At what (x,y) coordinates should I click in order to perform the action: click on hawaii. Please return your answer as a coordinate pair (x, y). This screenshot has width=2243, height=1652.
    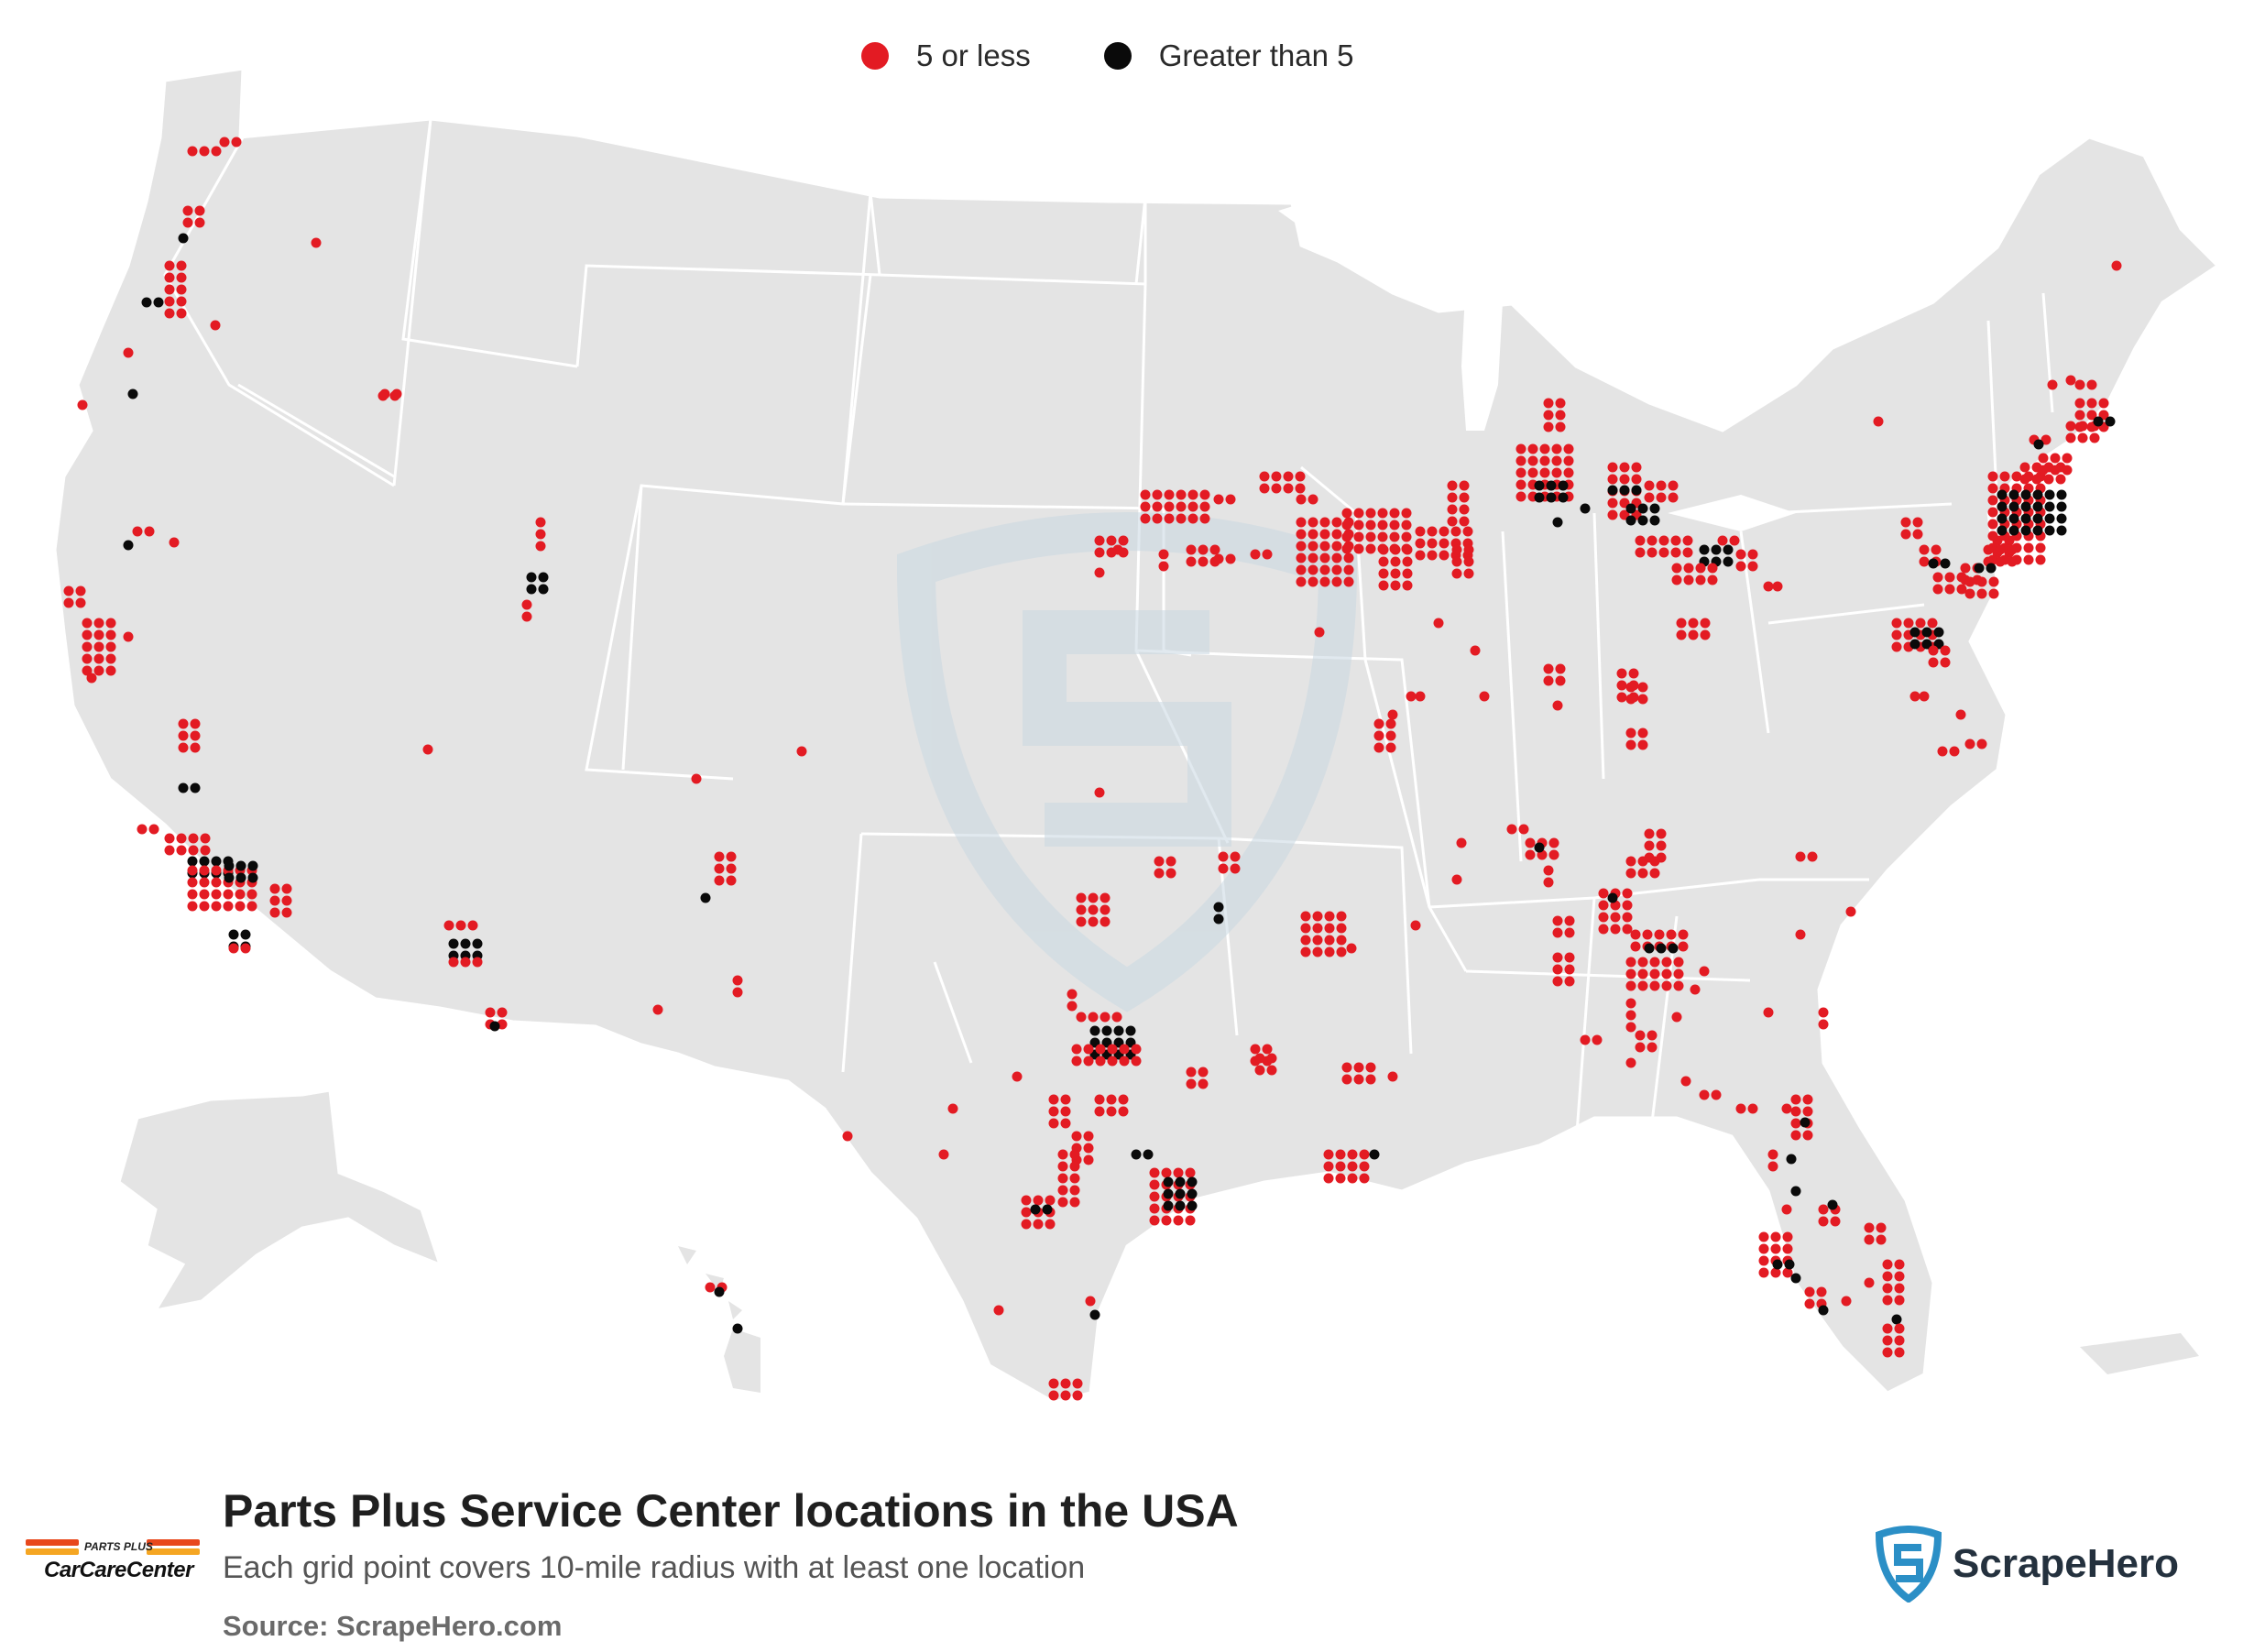
    Looking at the image, I should click on (719, 1319).